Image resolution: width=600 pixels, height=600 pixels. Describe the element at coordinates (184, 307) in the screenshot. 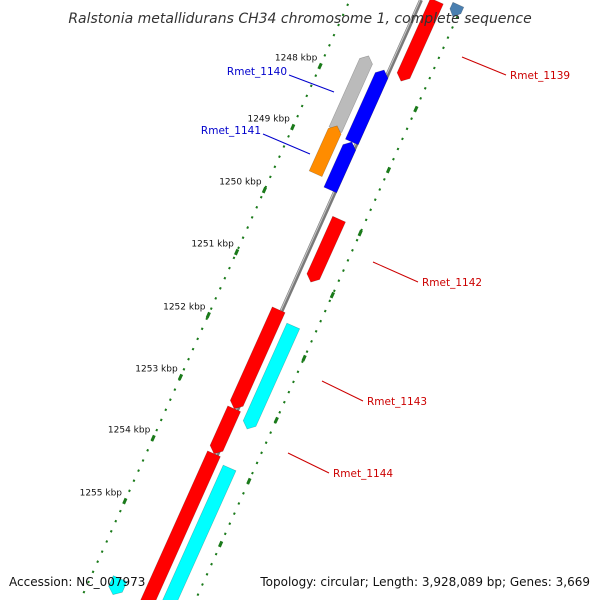

I see `kbp-label: 1252 kbp` at that location.